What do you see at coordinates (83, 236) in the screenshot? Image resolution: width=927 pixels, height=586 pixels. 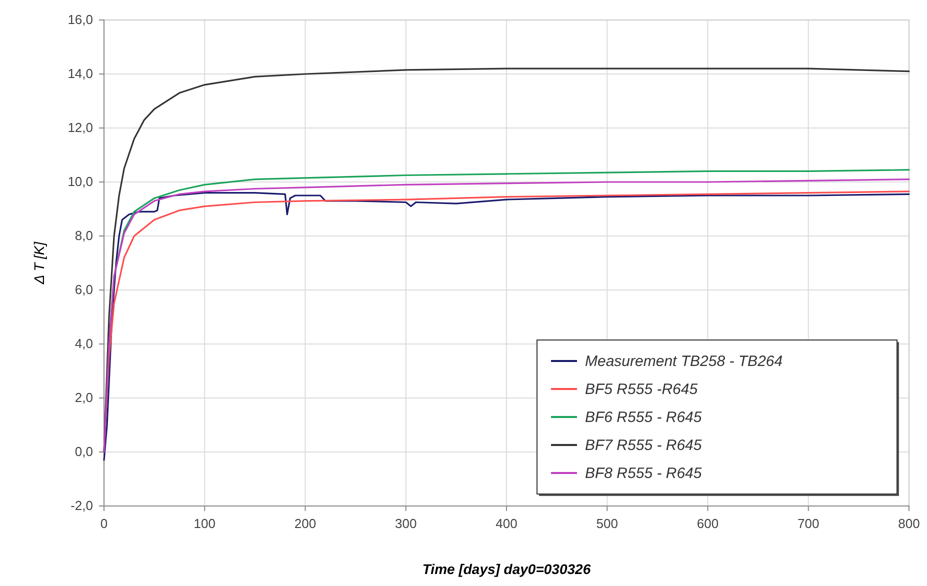 I see `y-tick-label: 8,0` at bounding box center [83, 236].